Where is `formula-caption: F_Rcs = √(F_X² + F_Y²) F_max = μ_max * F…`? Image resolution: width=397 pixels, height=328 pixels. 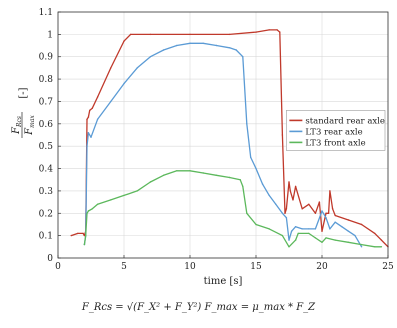 formula-caption: F_Rcs = √(F_X² + F_Y²) F_max = μ_max * F… is located at coordinates (198, 307).